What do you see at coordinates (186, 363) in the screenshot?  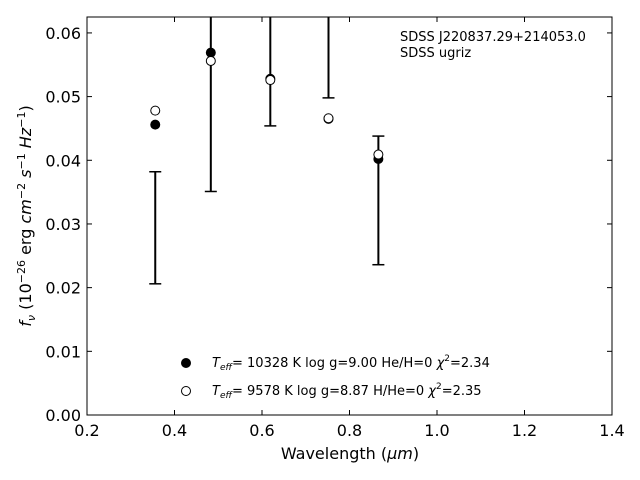 I see `legend-marker-filled` at bounding box center [186, 363].